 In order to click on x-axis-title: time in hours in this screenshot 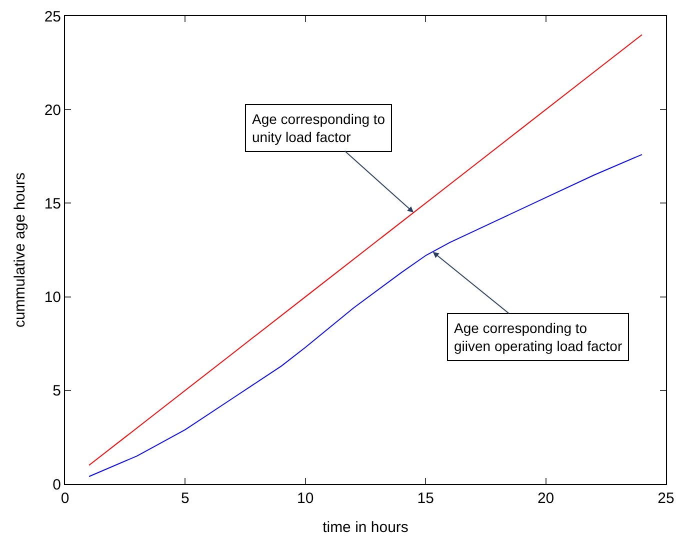, I will do `click(365, 527)`.